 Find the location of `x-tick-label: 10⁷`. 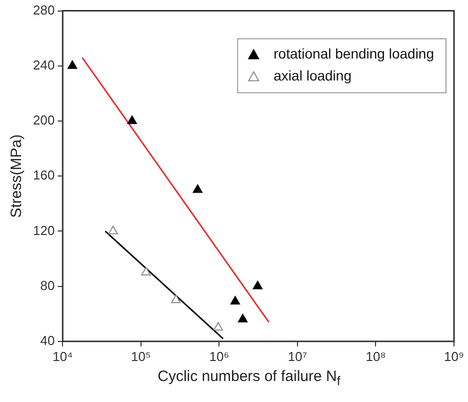

x-tick-label: 10⁷ is located at coordinates (298, 356).